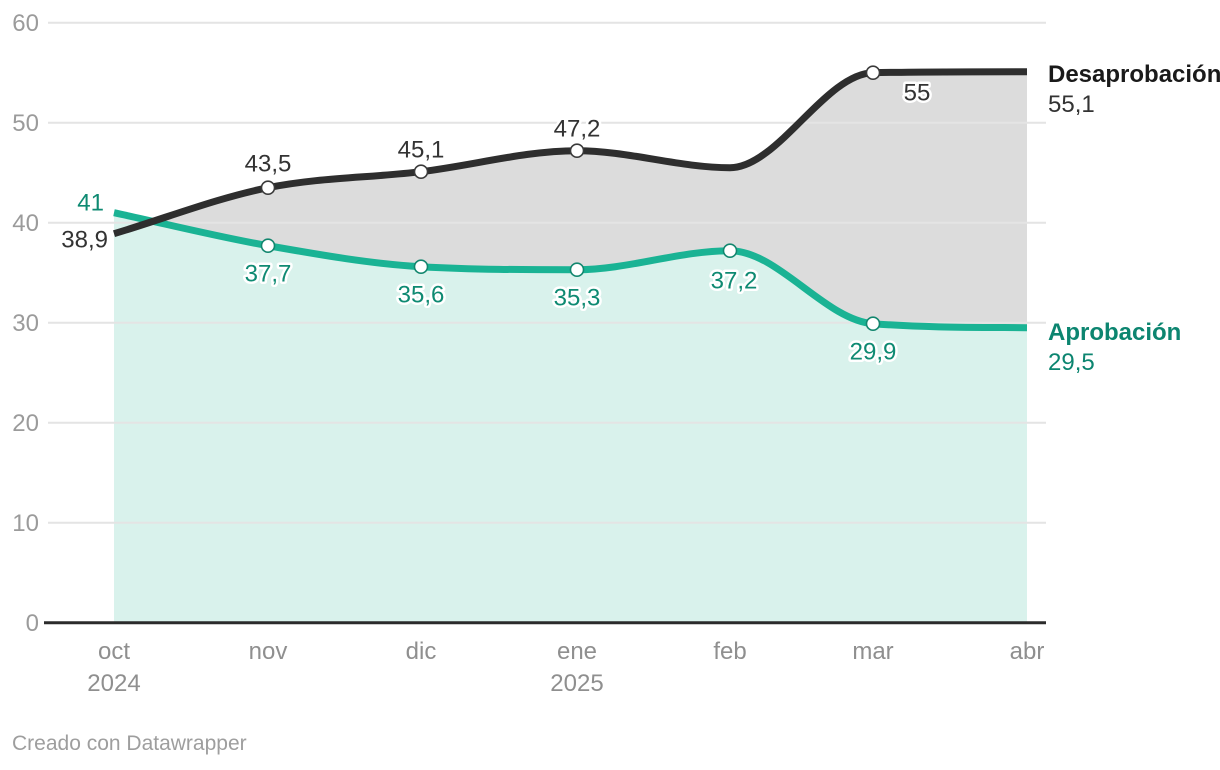 This screenshot has width=1220, height=770. What do you see at coordinates (25, 523) in the screenshot?
I see `y-tick-label: 10` at bounding box center [25, 523].